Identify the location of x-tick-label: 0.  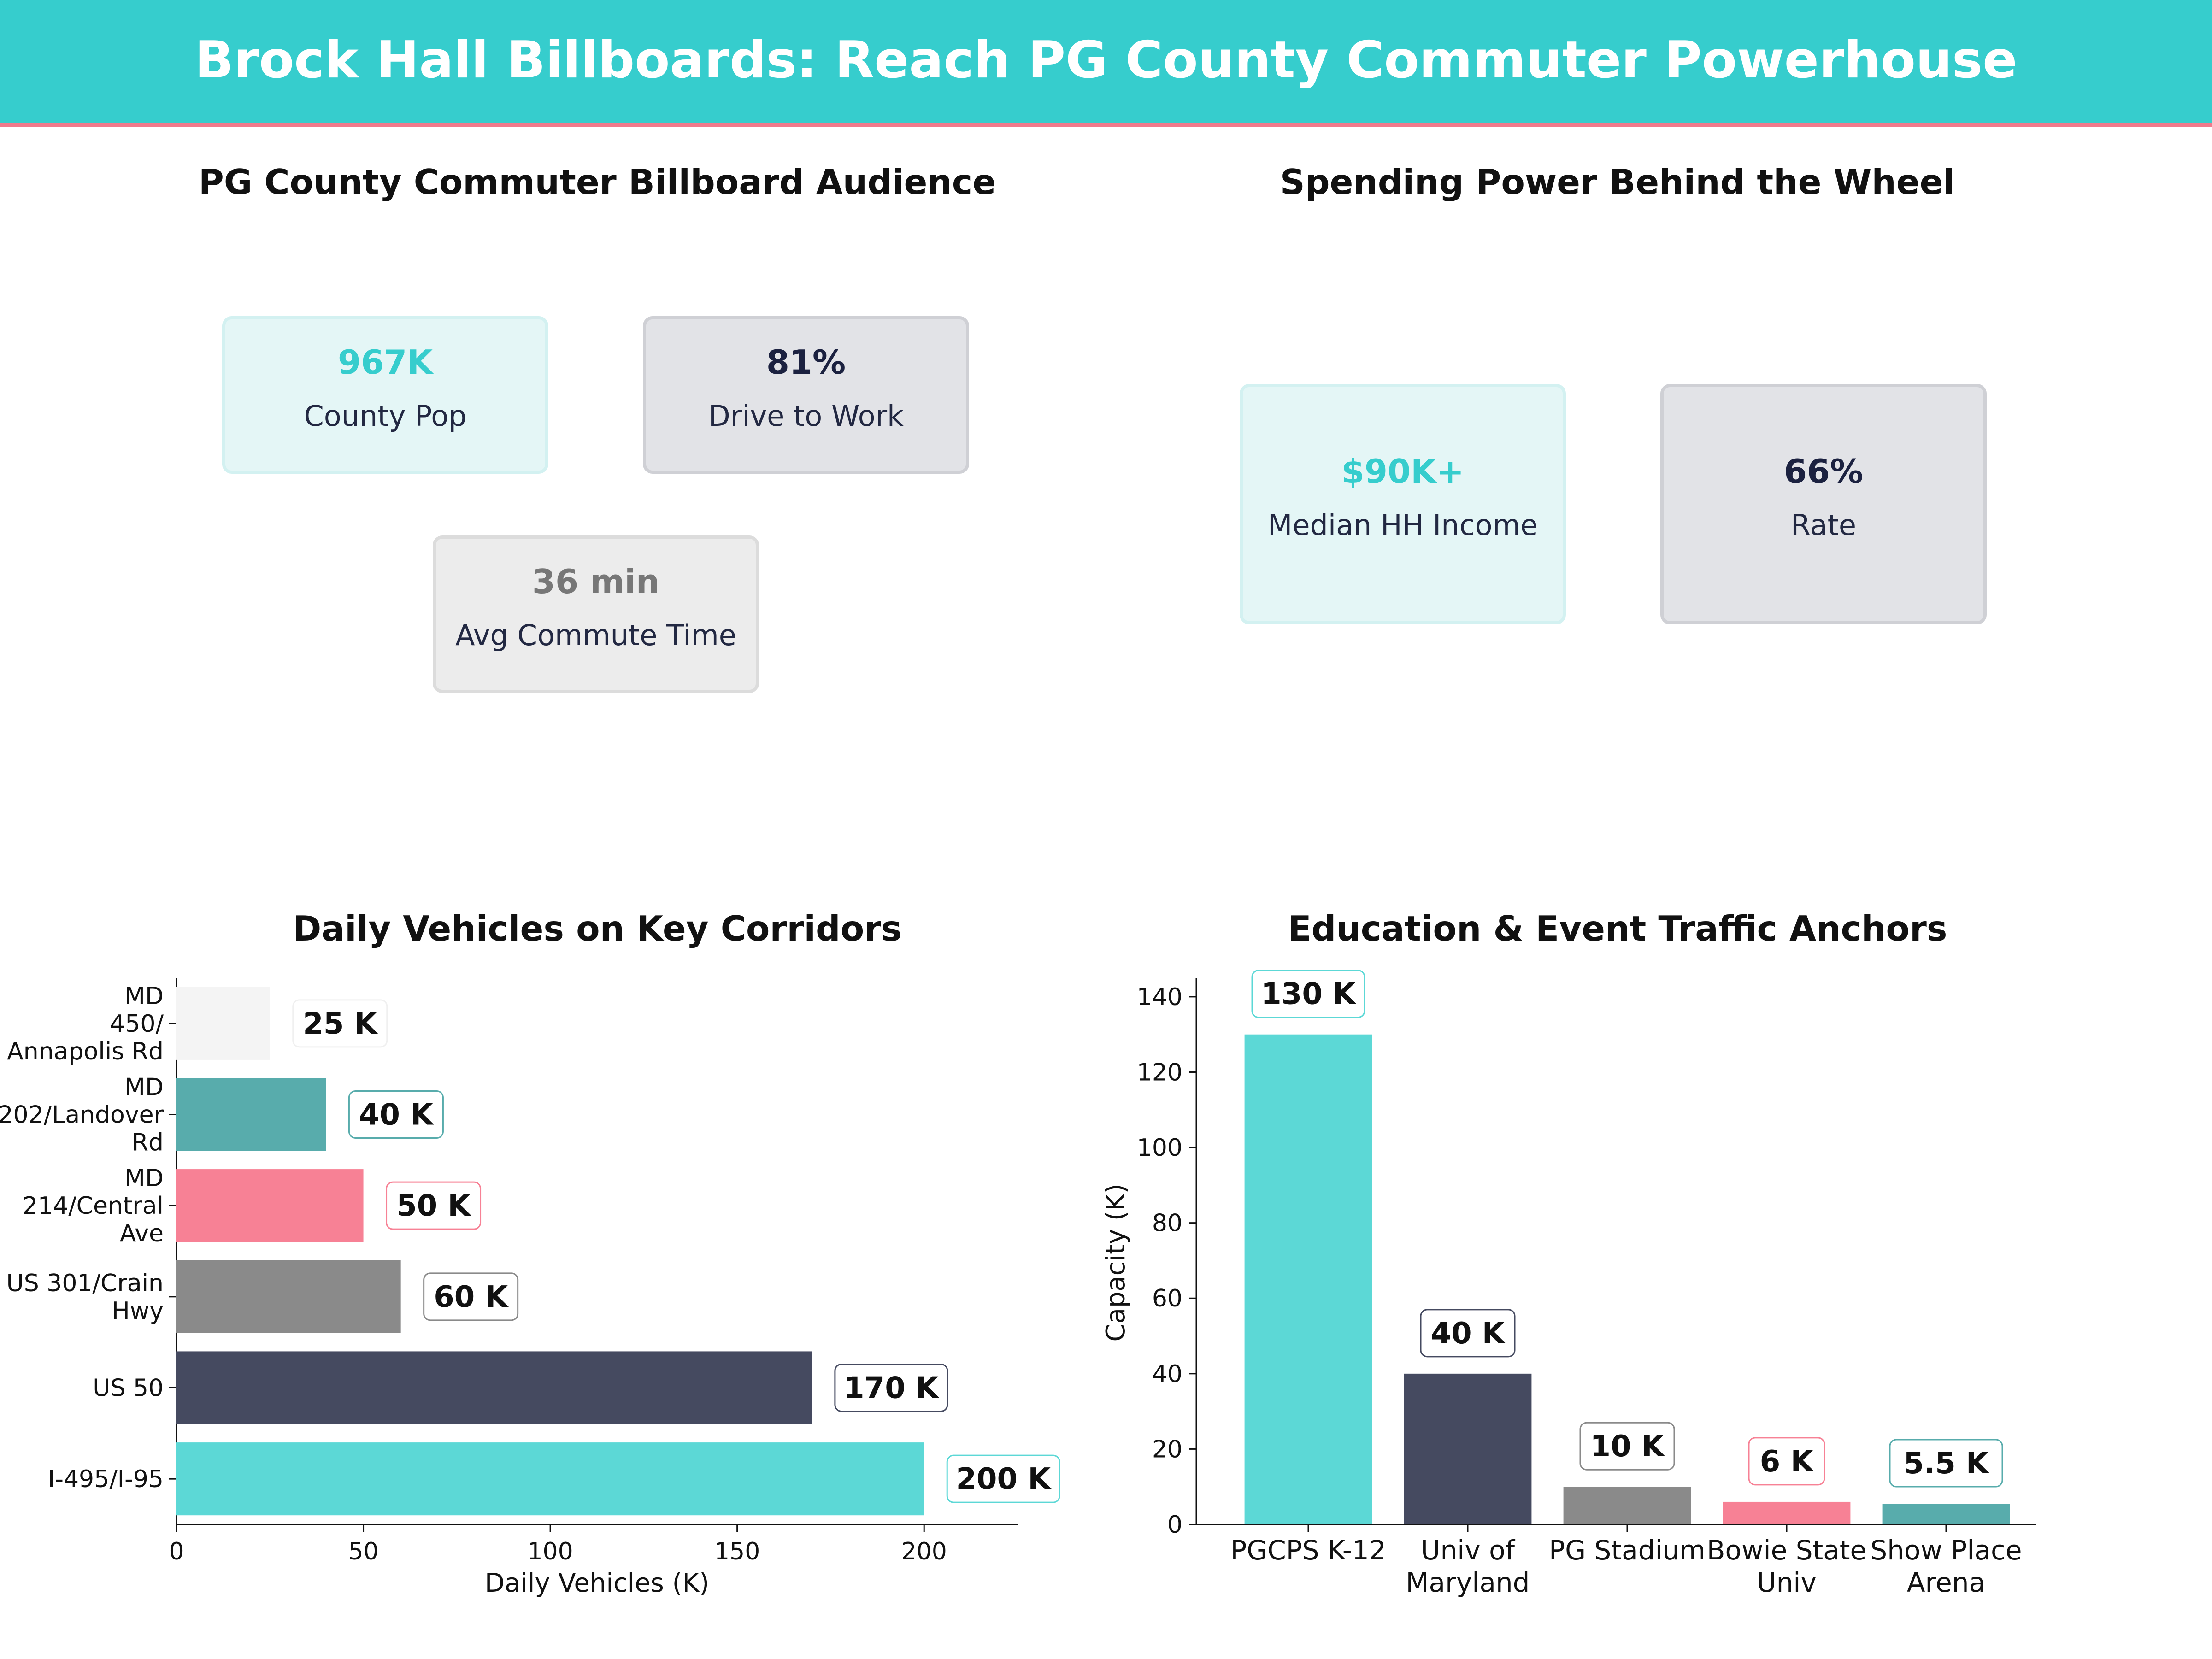
(176, 1551).